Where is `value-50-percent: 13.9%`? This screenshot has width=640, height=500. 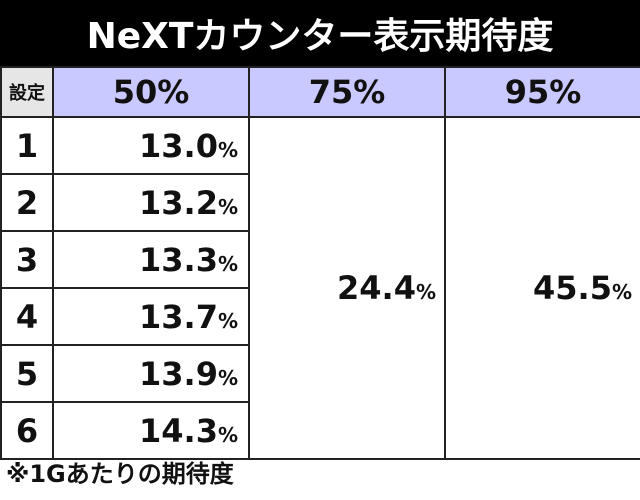 value-50-percent: 13.9% is located at coordinates (151, 373).